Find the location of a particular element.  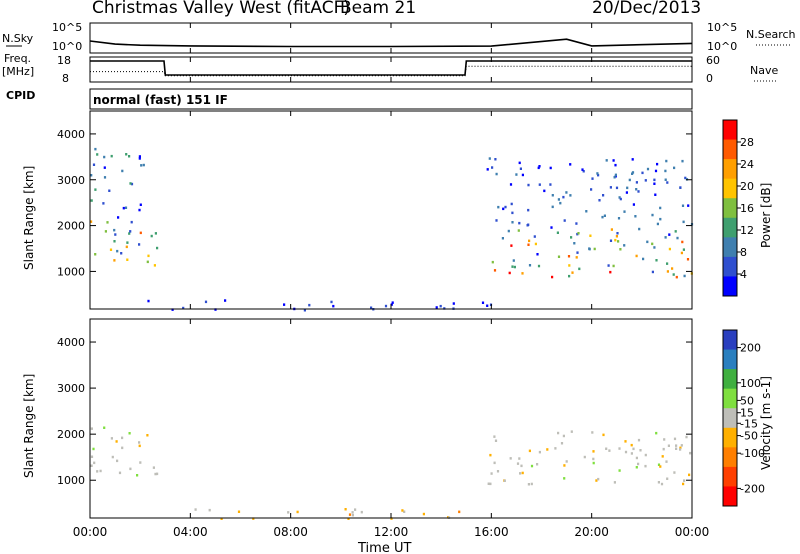

velocity-scatter is located at coordinates (391, 473).